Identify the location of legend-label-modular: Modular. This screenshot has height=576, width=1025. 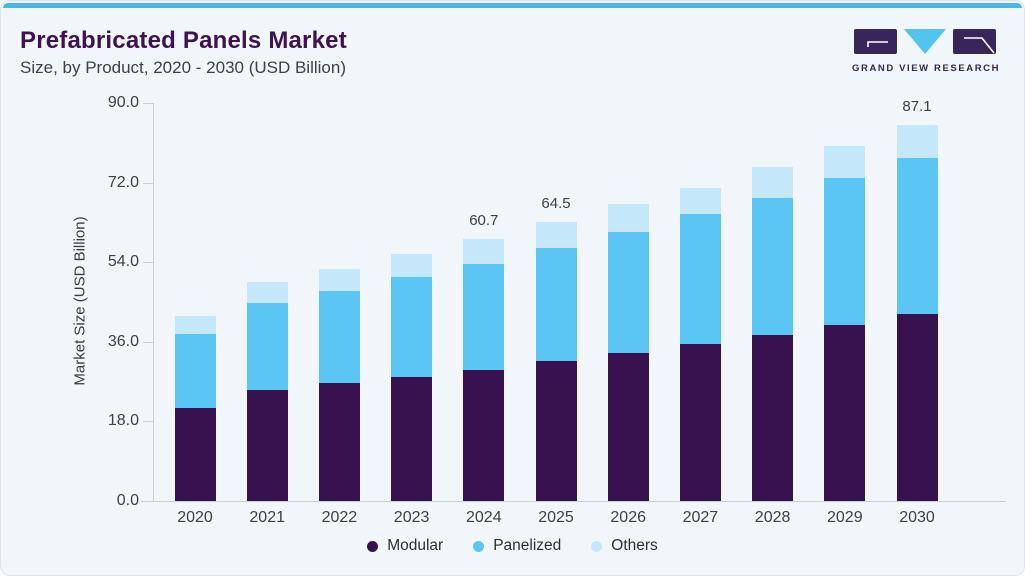
(415, 545).